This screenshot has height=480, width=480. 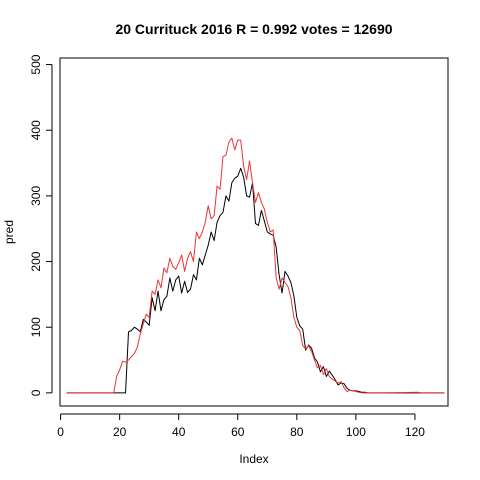 I want to click on x-tick-label: 80, so click(x=297, y=432).